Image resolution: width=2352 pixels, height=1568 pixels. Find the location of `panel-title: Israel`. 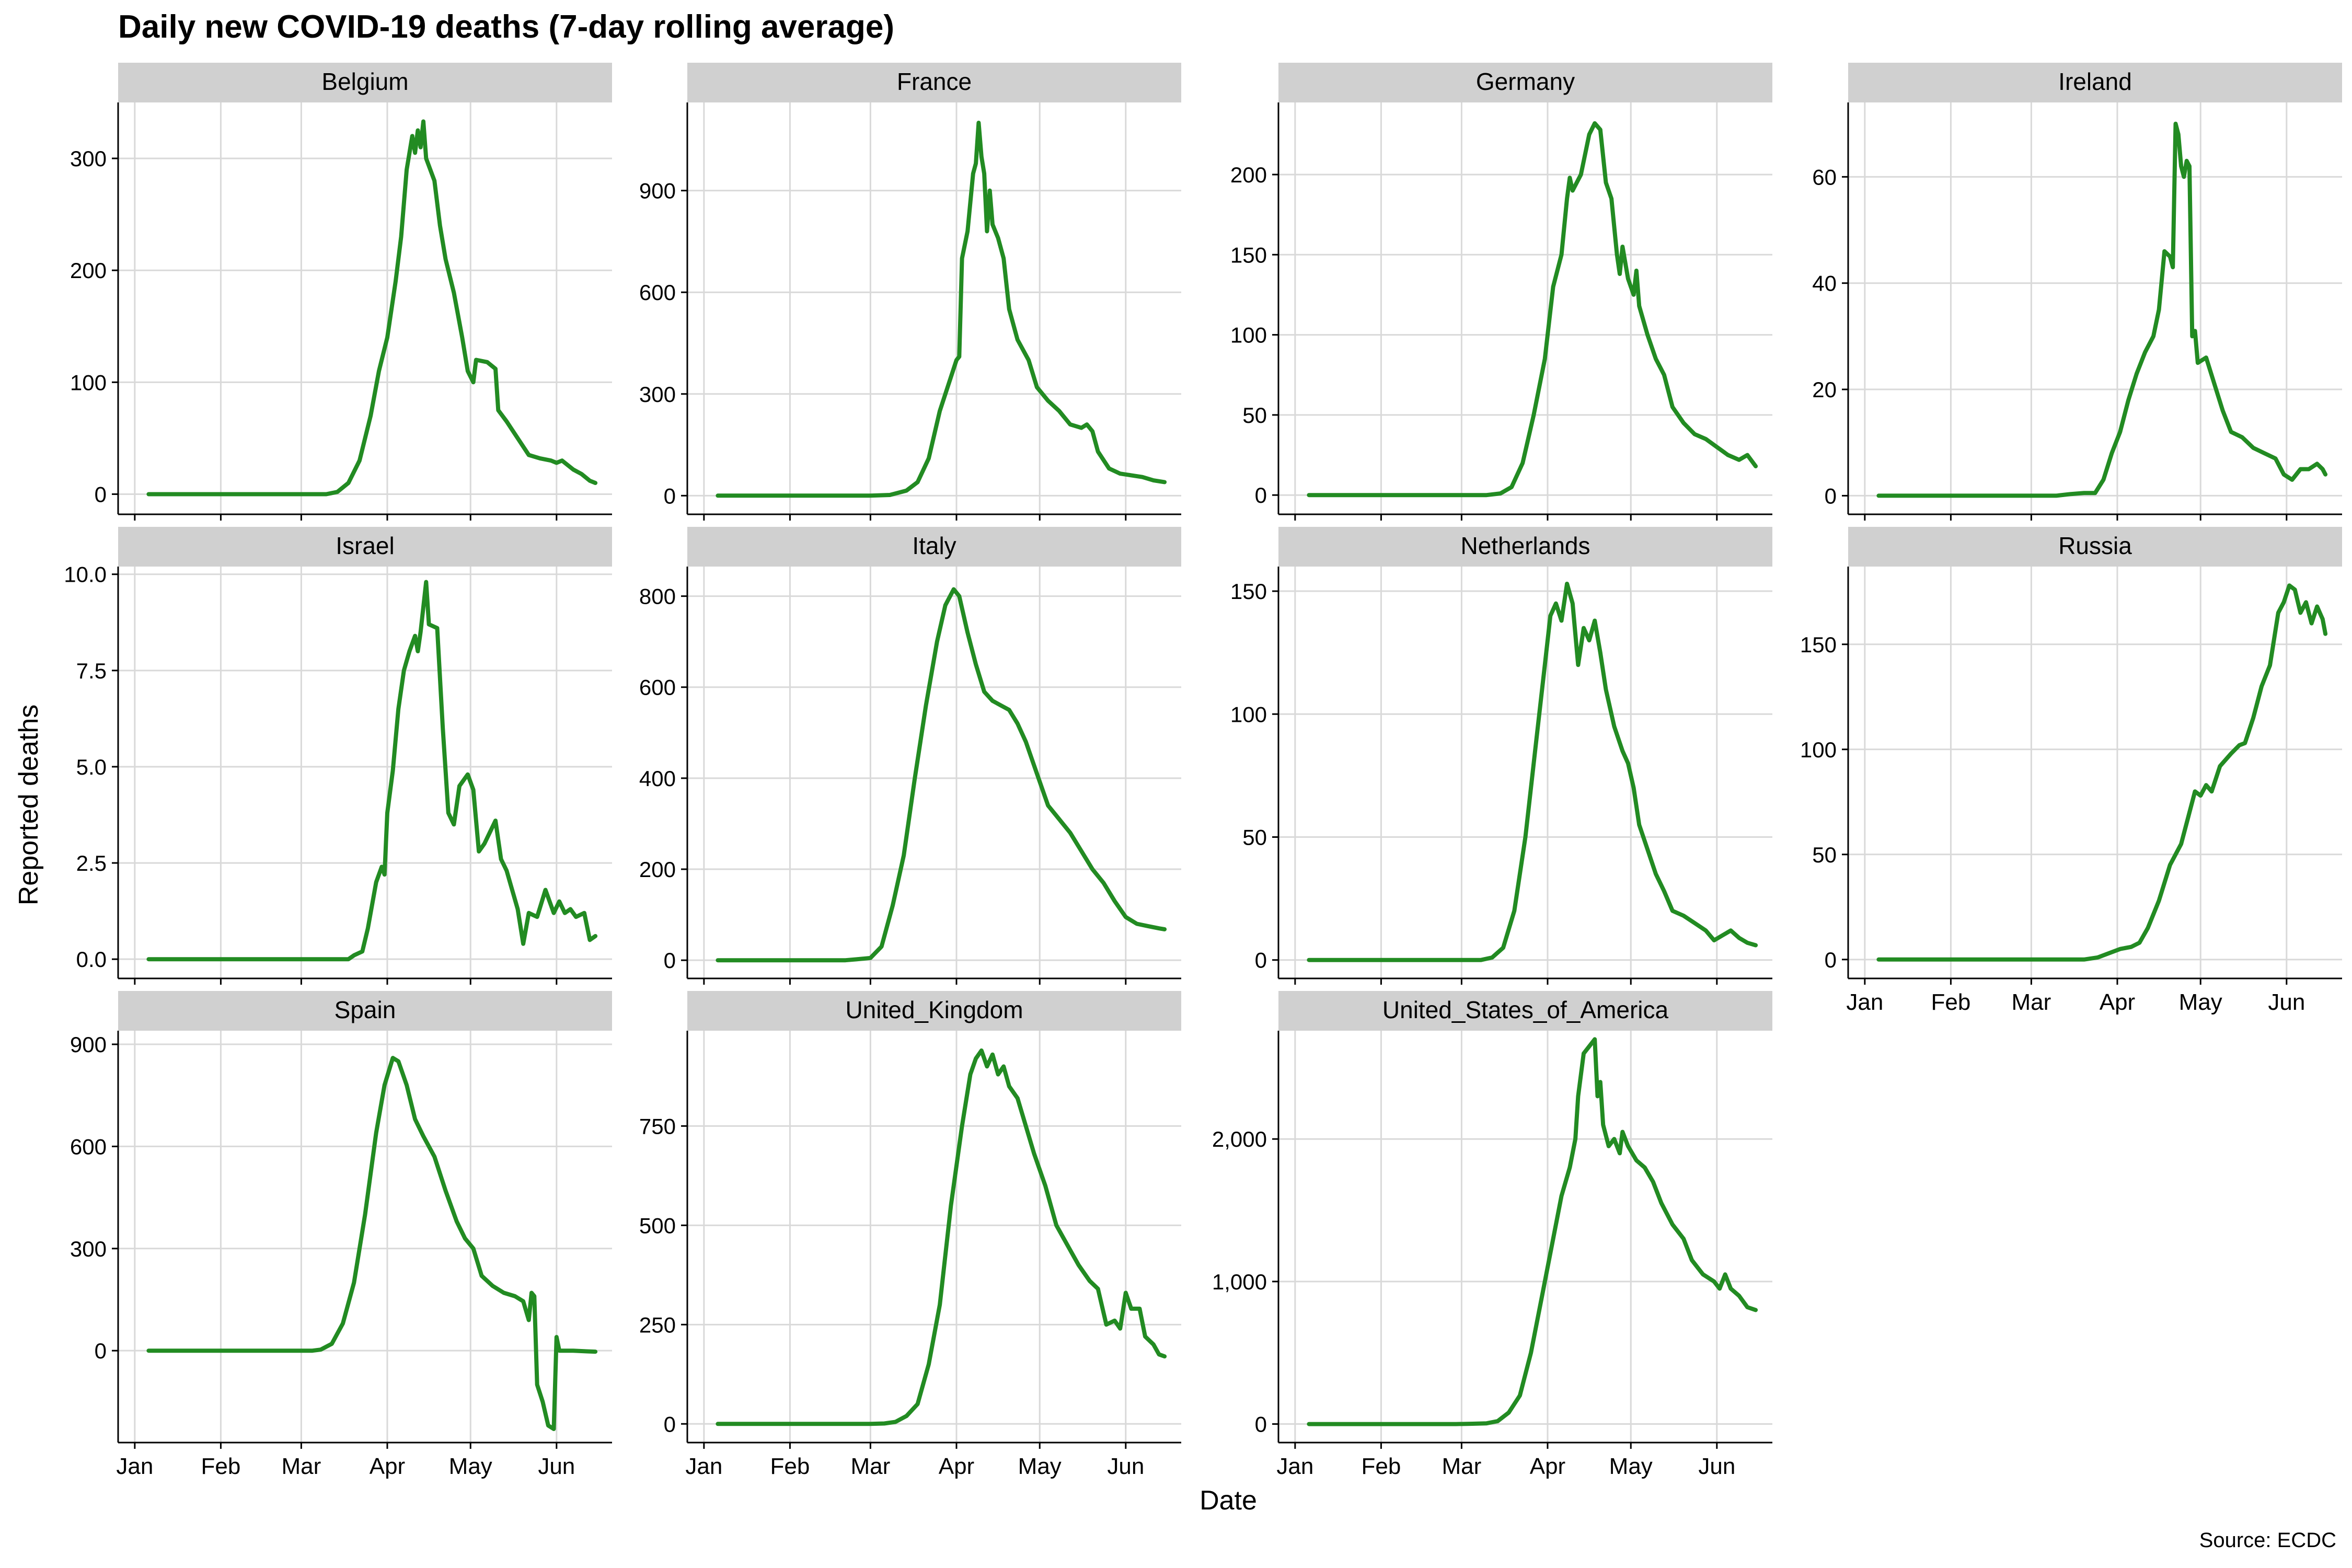

panel-title: Israel is located at coordinates (365, 545).